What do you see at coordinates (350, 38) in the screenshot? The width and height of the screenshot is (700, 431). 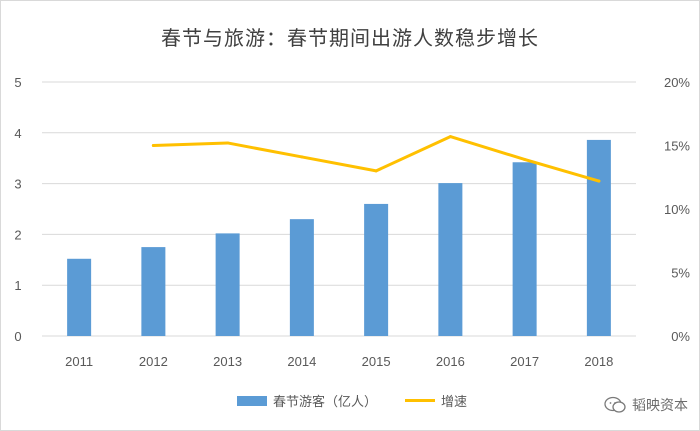 I see `chart-title: 春节与旅游：春节期间出游人数稳步增长` at bounding box center [350, 38].